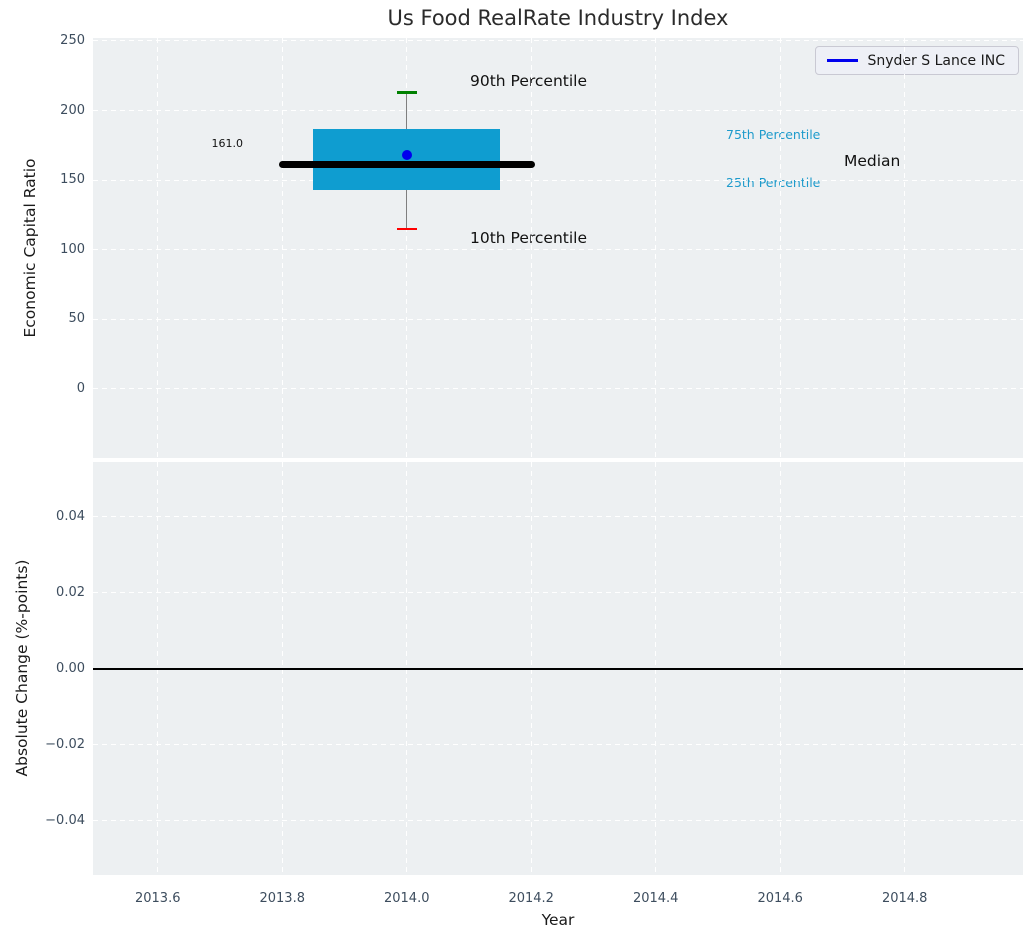 Image resolution: width=1034 pixels, height=942 pixels. Describe the element at coordinates (406, 92) in the screenshot. I see `whisker-cap-90th` at that location.